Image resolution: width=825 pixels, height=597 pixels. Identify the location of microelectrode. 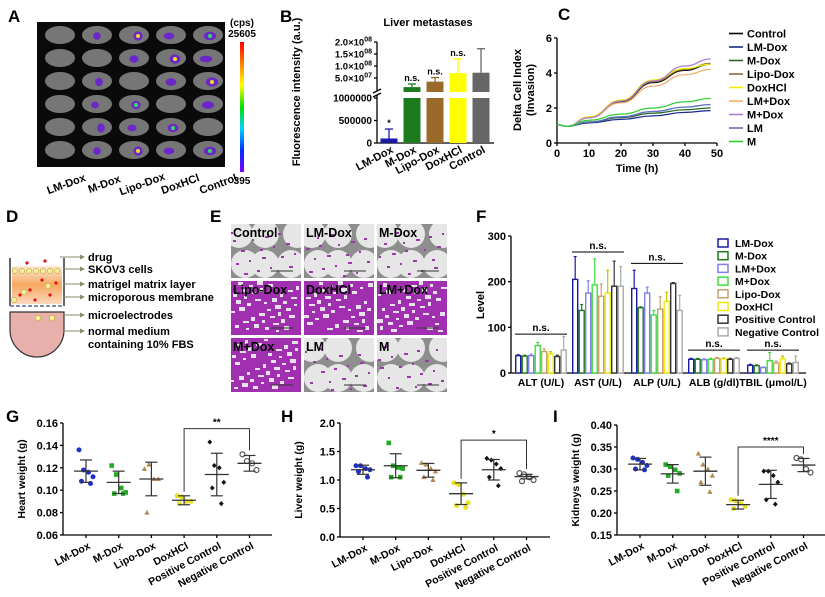
(24, 292).